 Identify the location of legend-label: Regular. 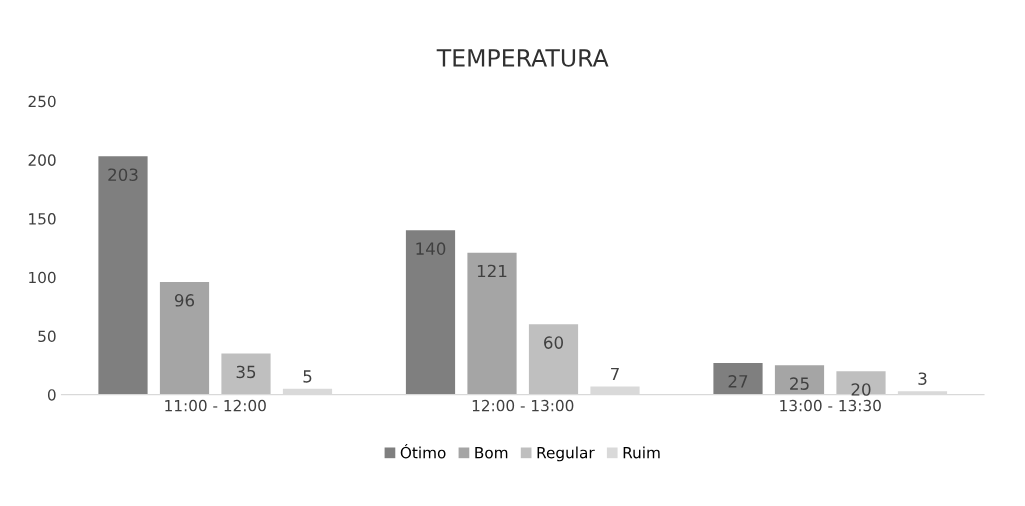
(566, 454).